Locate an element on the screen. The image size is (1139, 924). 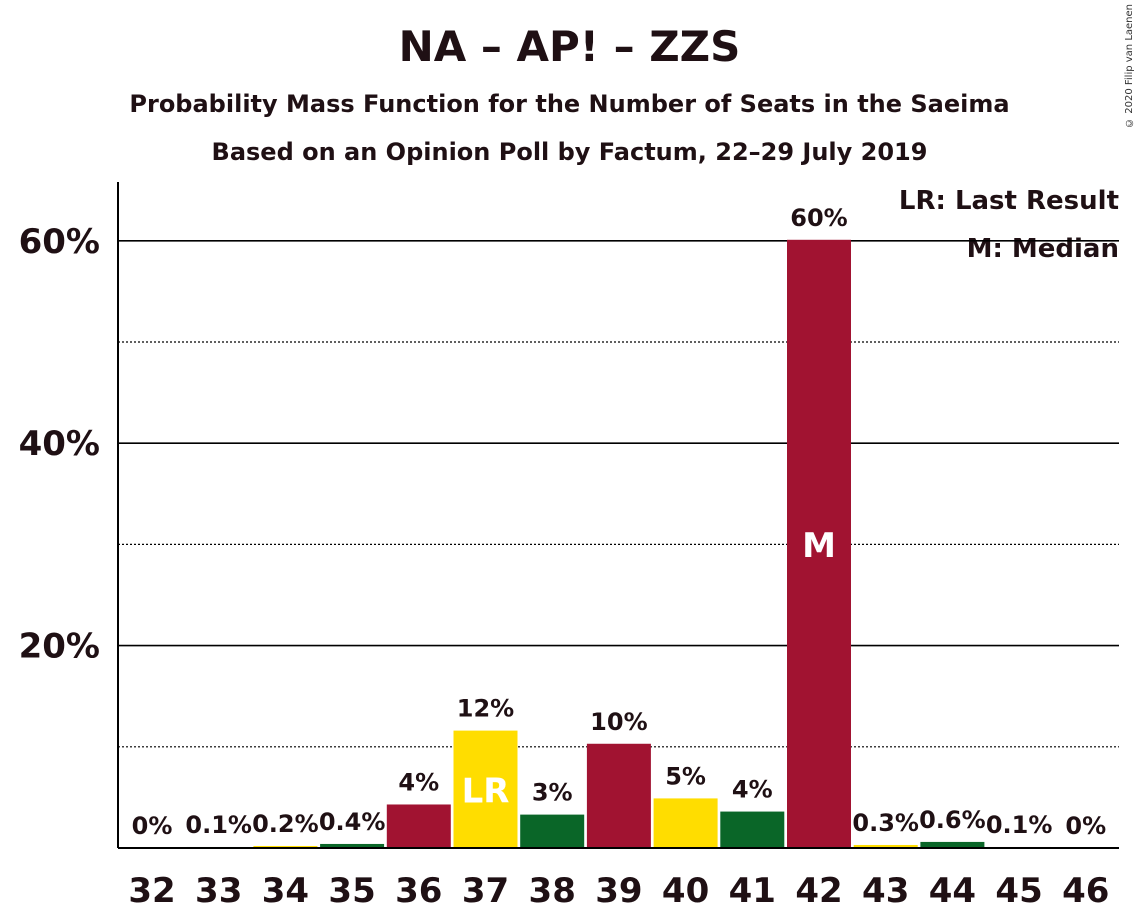
y-tick-label: 40% is located at coordinates (59, 444).